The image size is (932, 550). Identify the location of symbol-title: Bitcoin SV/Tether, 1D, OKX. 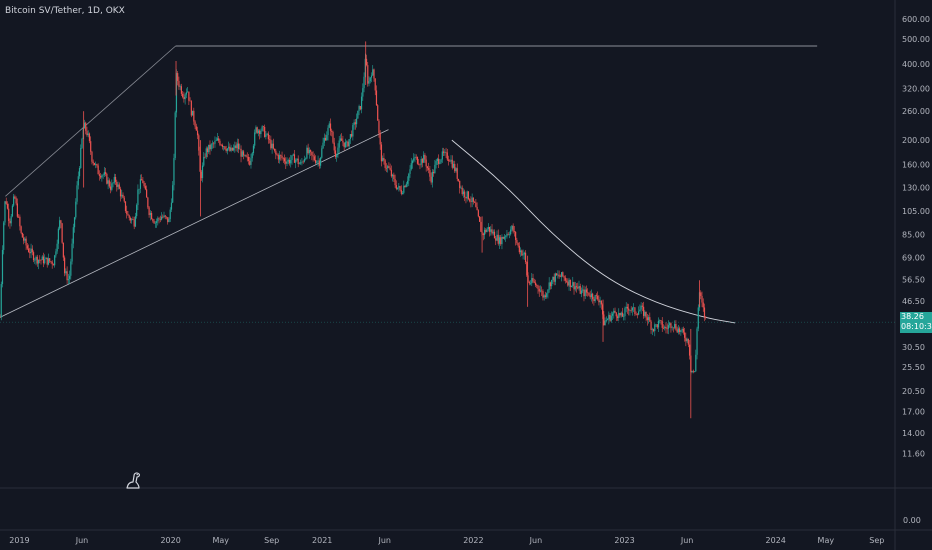
(65, 11).